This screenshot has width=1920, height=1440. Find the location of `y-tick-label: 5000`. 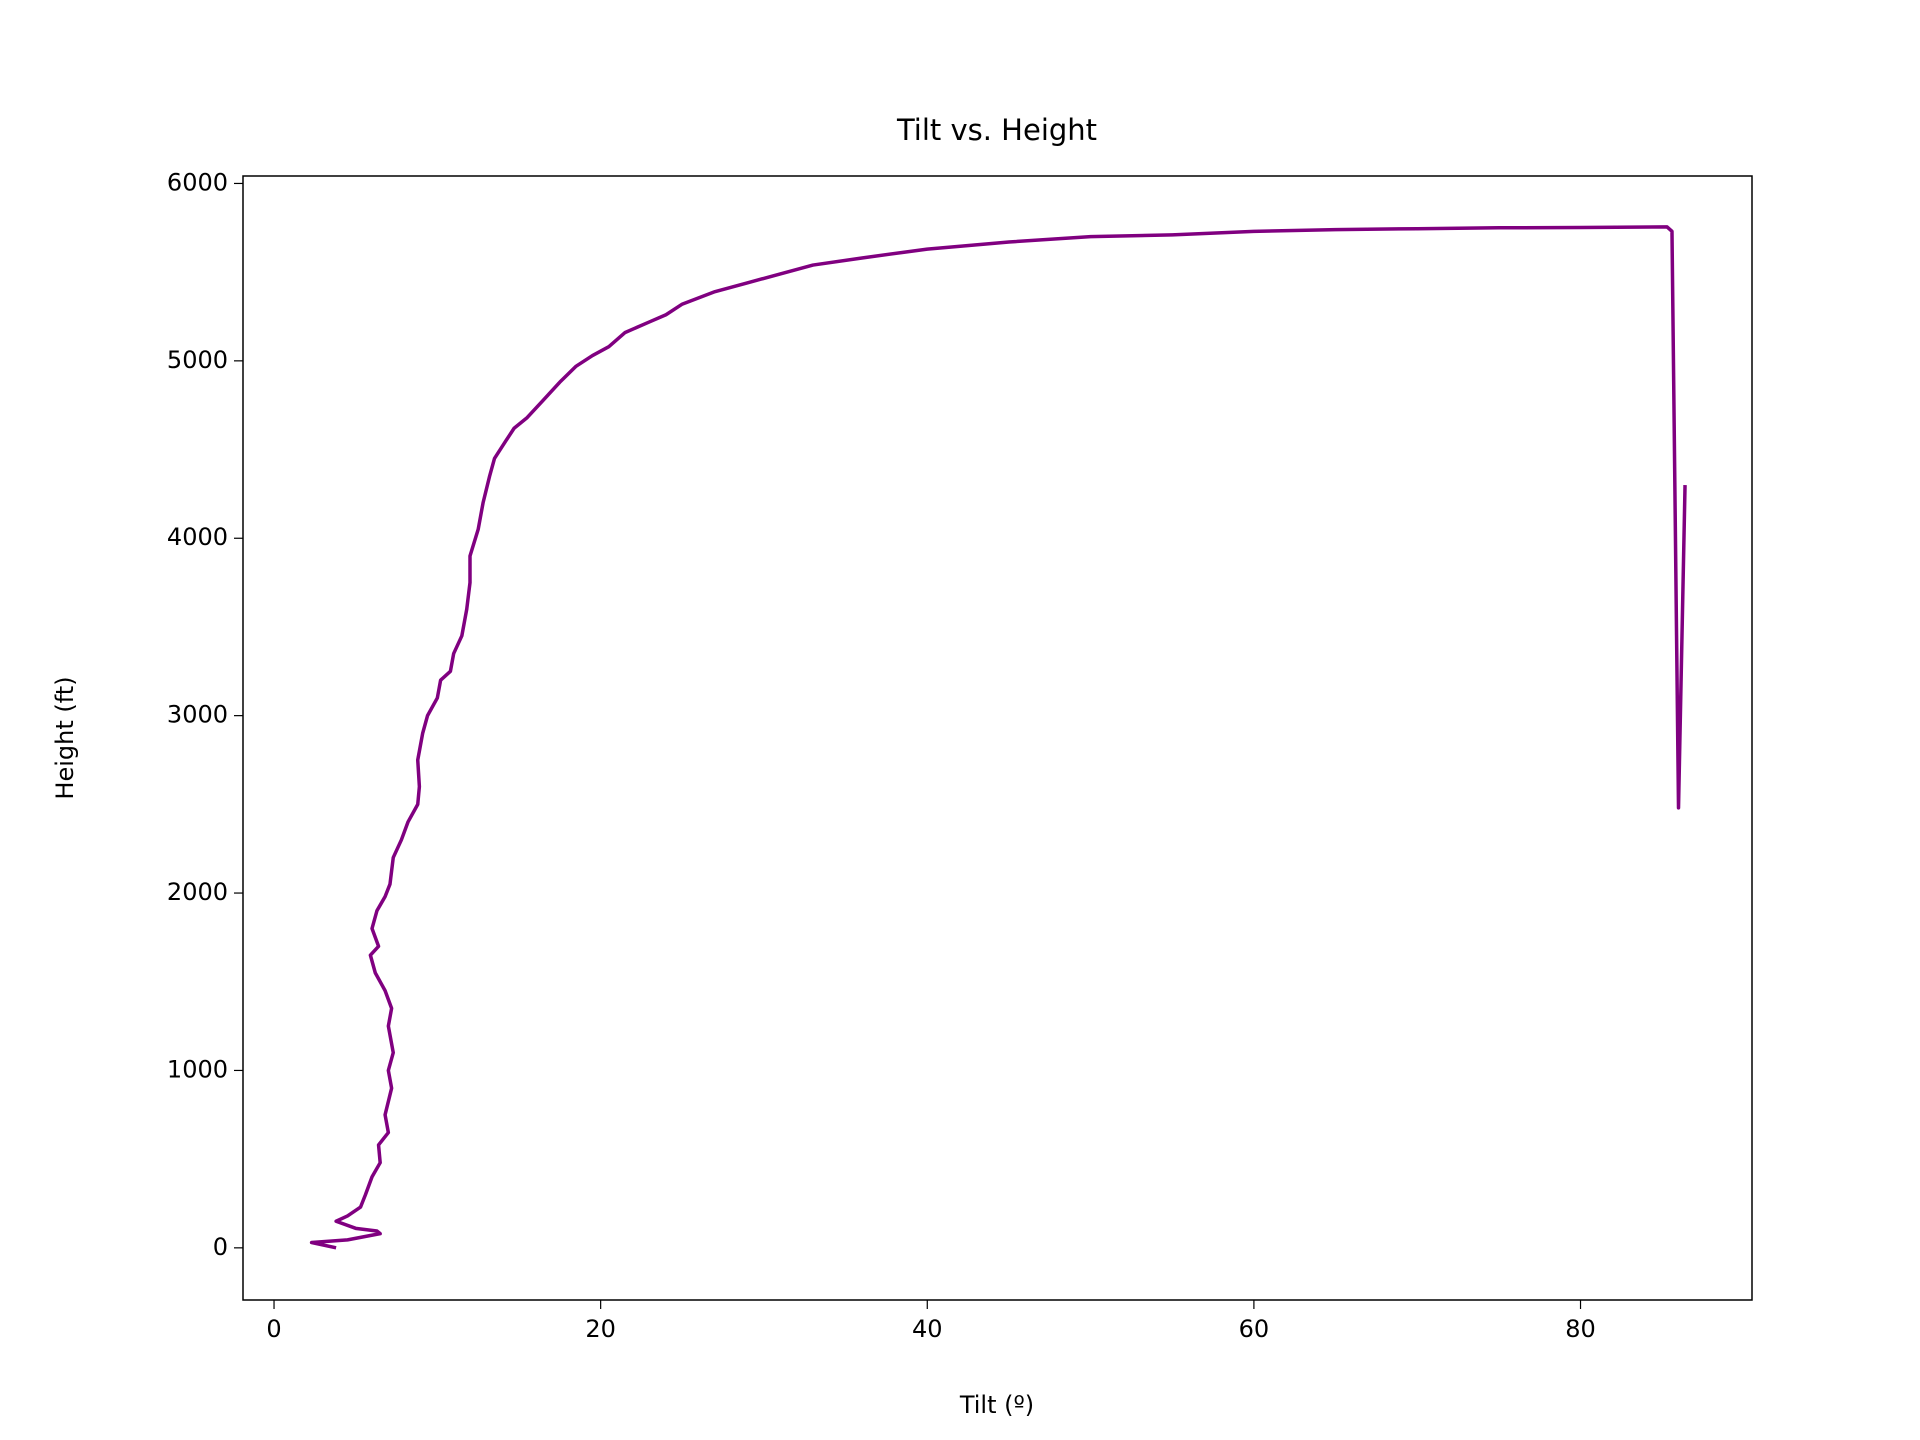

y-tick-label: 5000 is located at coordinates (197, 360).